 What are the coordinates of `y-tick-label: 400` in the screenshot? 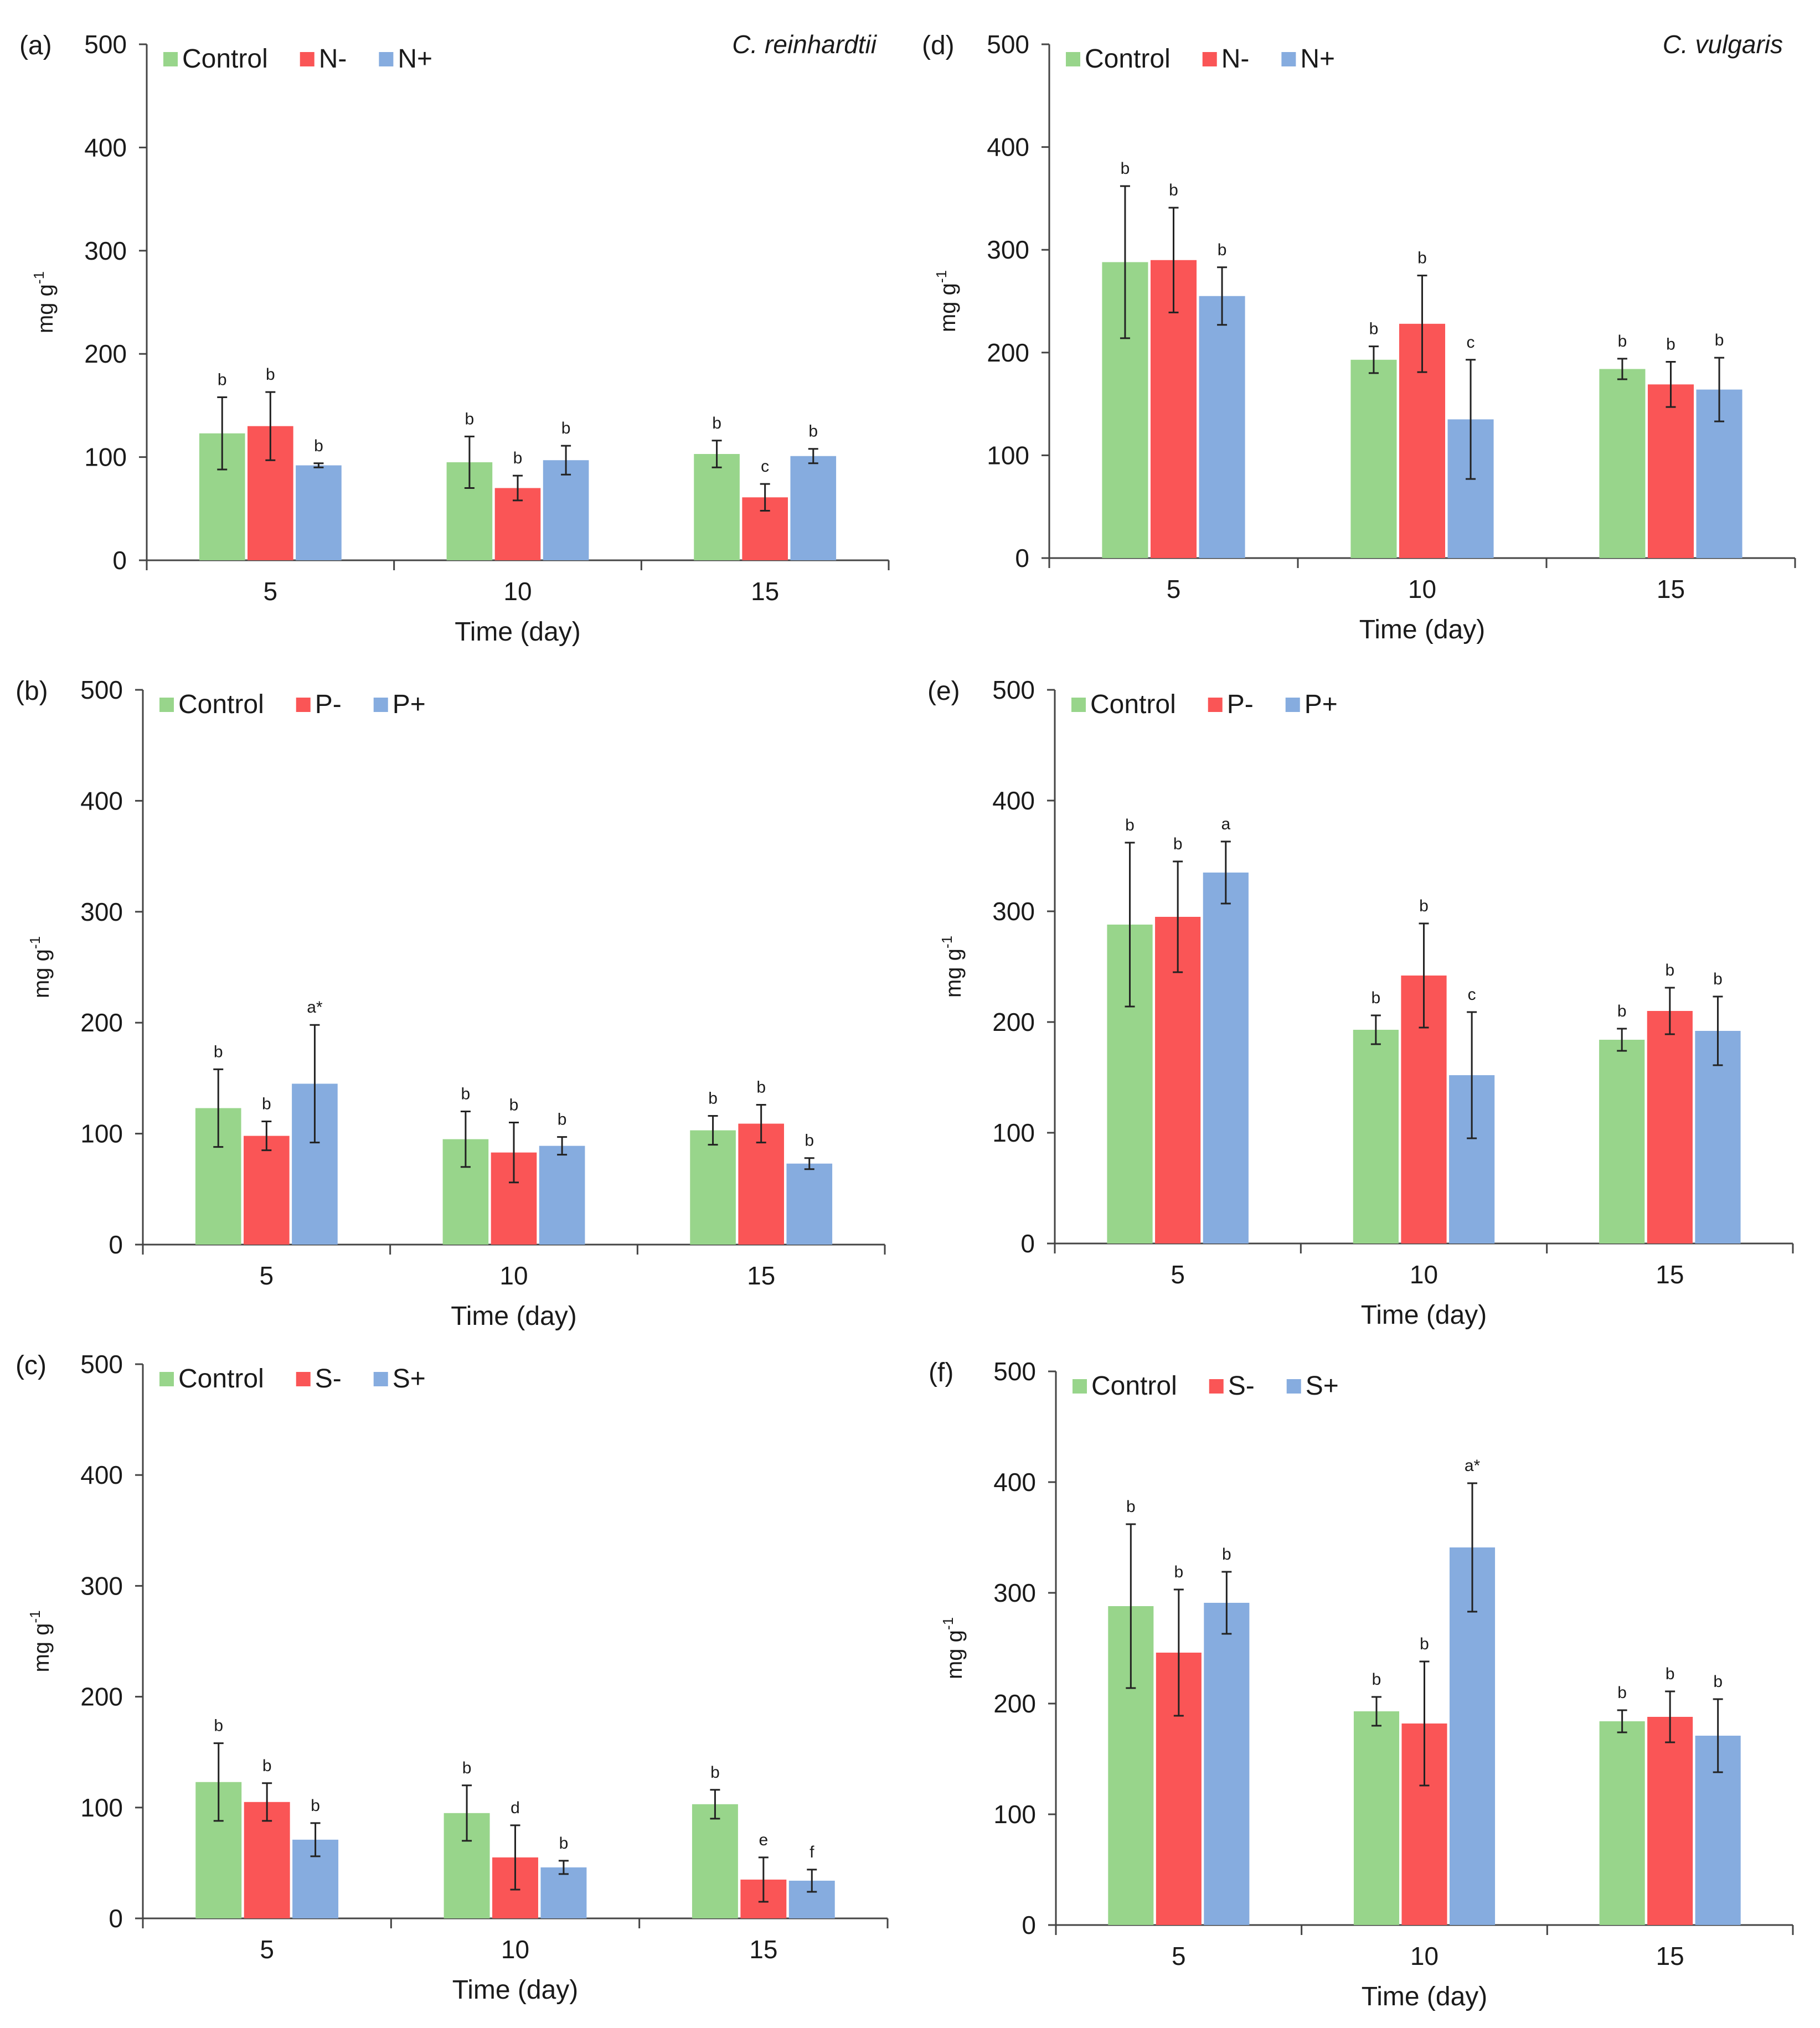 It's located at (1013, 801).